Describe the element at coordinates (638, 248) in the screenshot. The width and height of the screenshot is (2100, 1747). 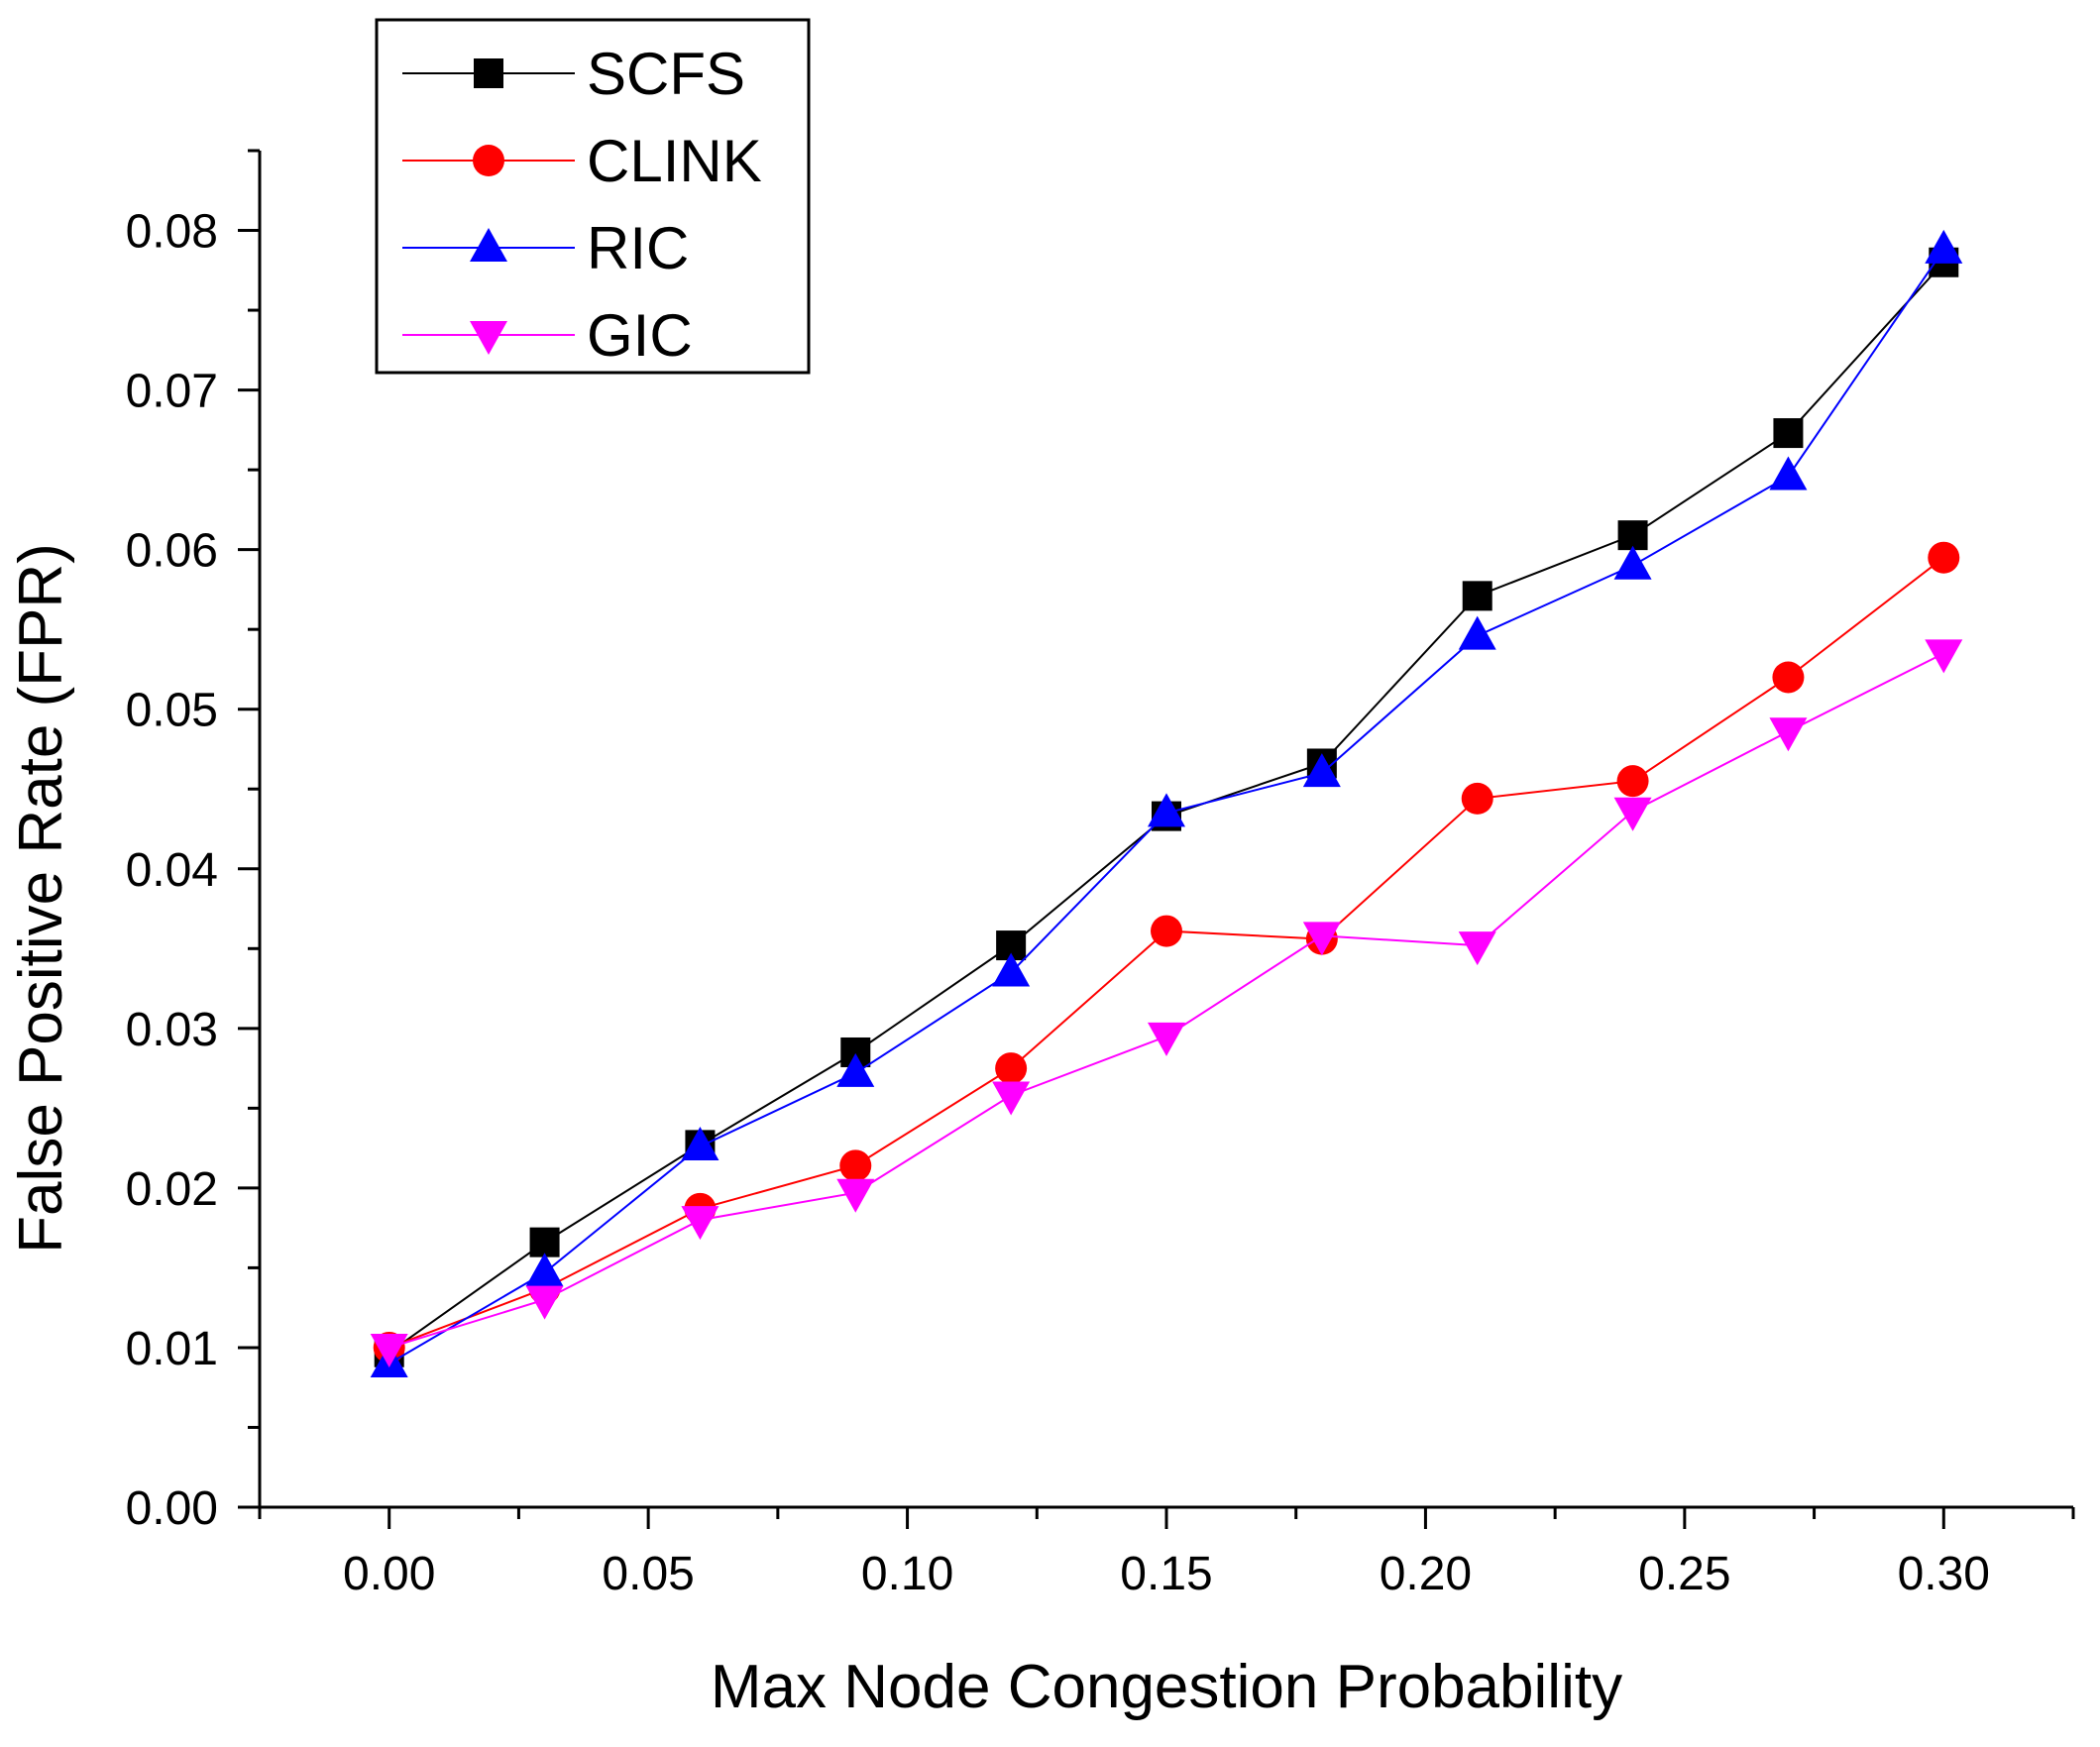
I see `legend-label-ric: RIC` at that location.